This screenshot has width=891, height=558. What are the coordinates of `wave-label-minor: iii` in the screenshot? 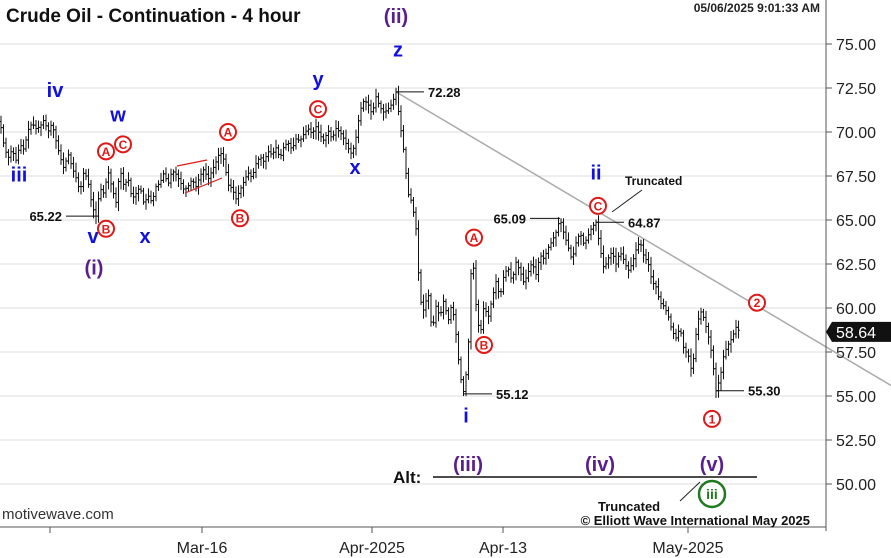 It's located at (19, 175).